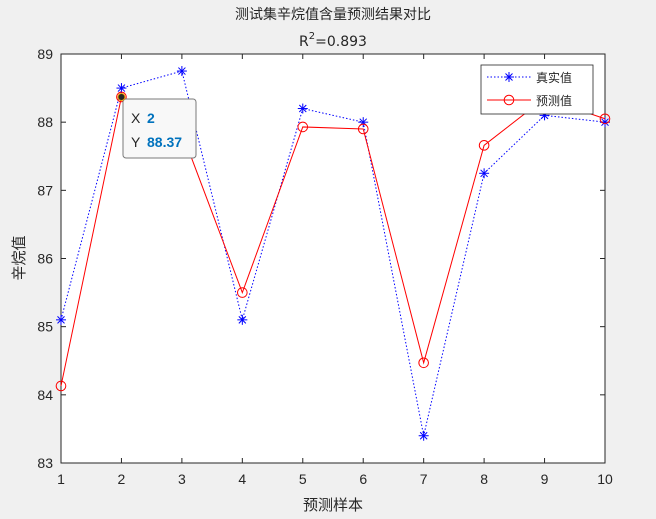 The width and height of the screenshot is (656, 519). I want to click on datatip-point, so click(121, 96).